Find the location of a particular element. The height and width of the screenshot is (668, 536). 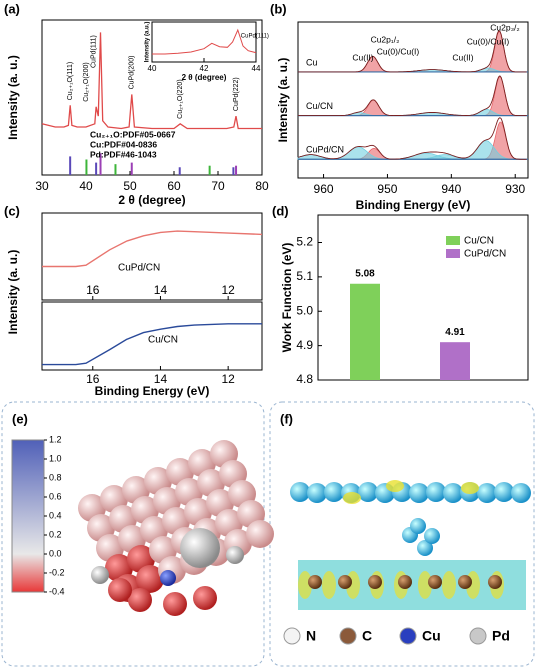

x-tick-label: 950 is located at coordinates (387, 189).